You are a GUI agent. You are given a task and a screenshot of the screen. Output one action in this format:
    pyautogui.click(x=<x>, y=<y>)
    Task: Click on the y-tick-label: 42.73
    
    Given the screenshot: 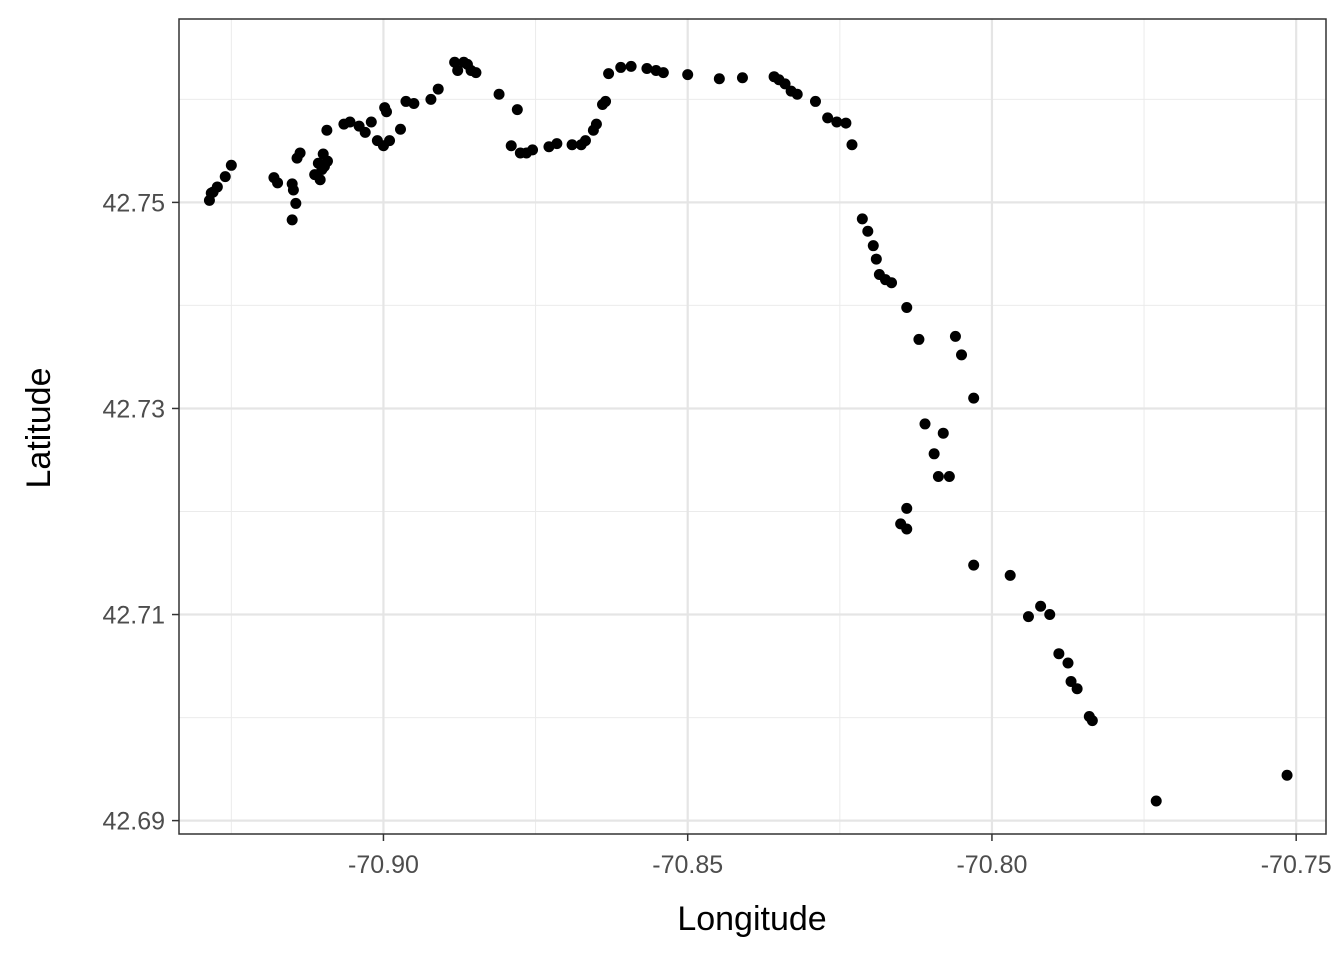 What is the action you would take?
    pyautogui.click(x=133, y=409)
    